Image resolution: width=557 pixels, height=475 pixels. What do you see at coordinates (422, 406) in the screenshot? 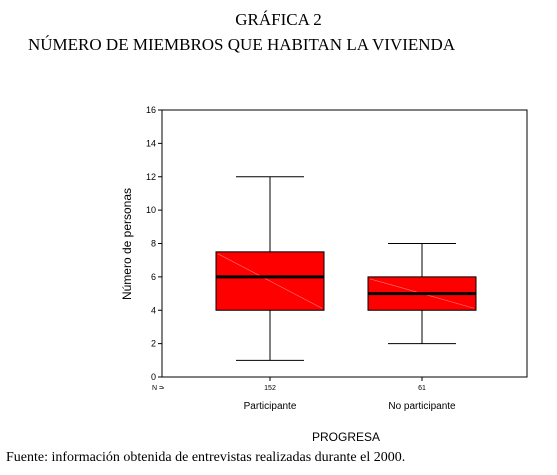
I see `x-category-label: No participante` at bounding box center [422, 406].